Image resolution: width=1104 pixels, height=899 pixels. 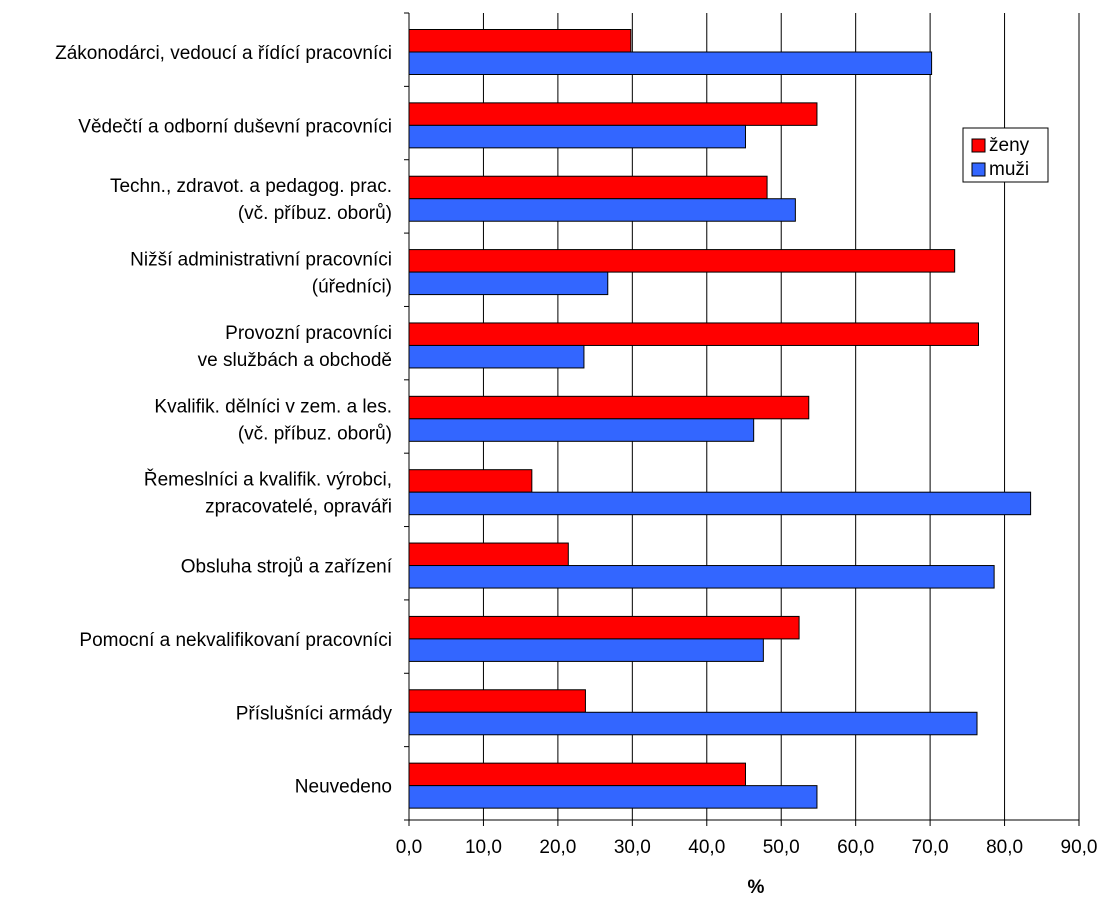 I want to click on category-label: Pomocní a nekvalifikovaní pracovníci, so click(x=235, y=640).